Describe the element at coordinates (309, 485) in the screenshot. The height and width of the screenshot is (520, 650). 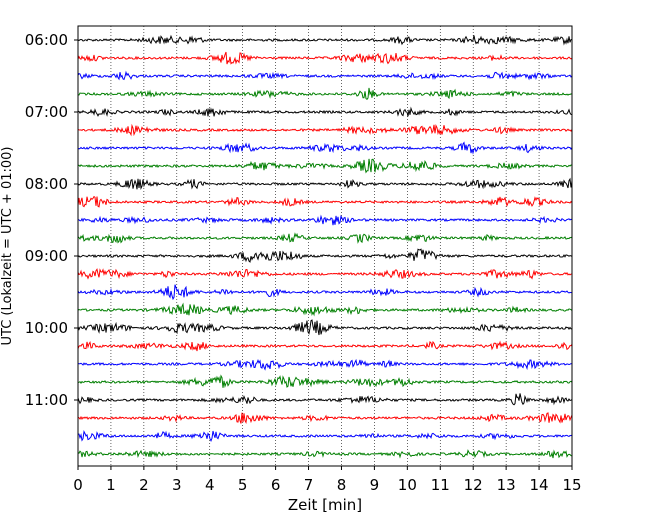
I see `x-tick-label: 7` at that location.